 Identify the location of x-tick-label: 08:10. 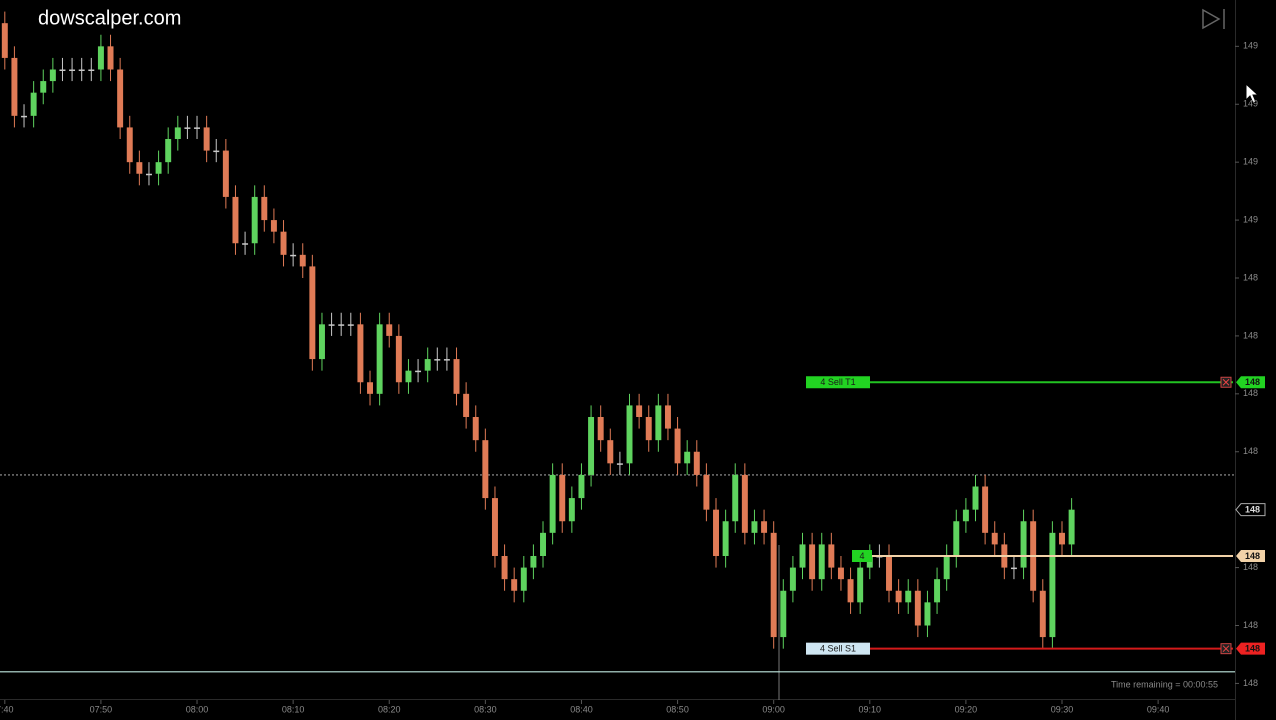
(293, 709).